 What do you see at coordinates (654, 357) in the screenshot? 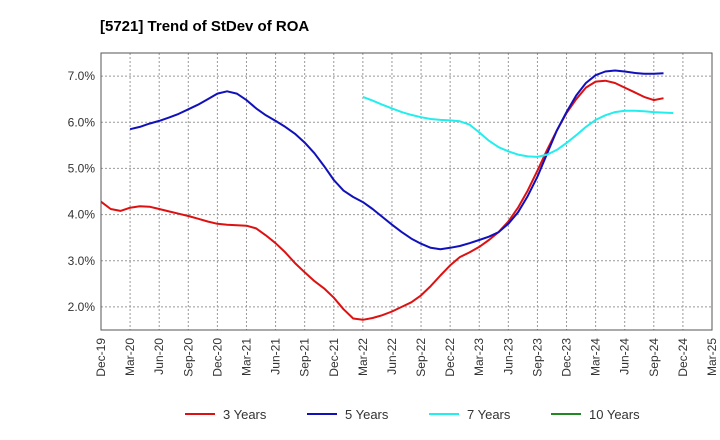
I see `x-tick-label: Sep-24` at bounding box center [654, 357].